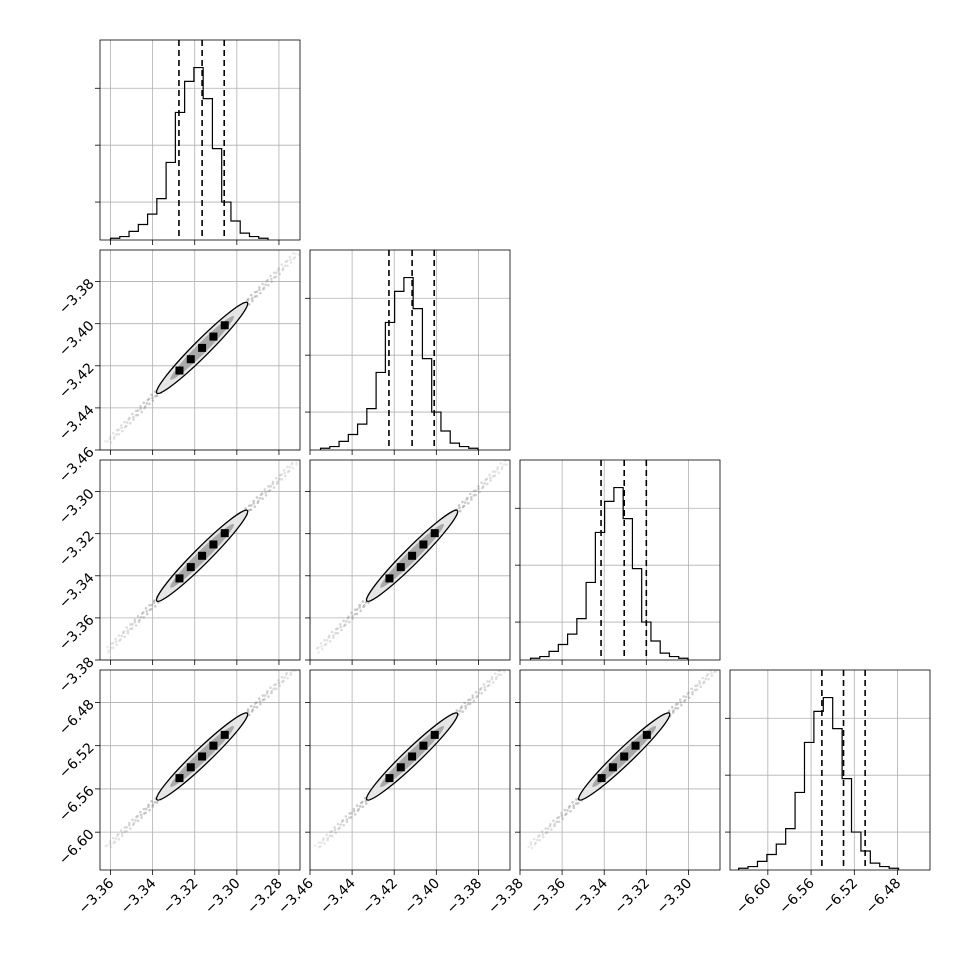 The width and height of the screenshot is (970, 970). I want to click on x-tick-label: −3.44, so click(338, 896).